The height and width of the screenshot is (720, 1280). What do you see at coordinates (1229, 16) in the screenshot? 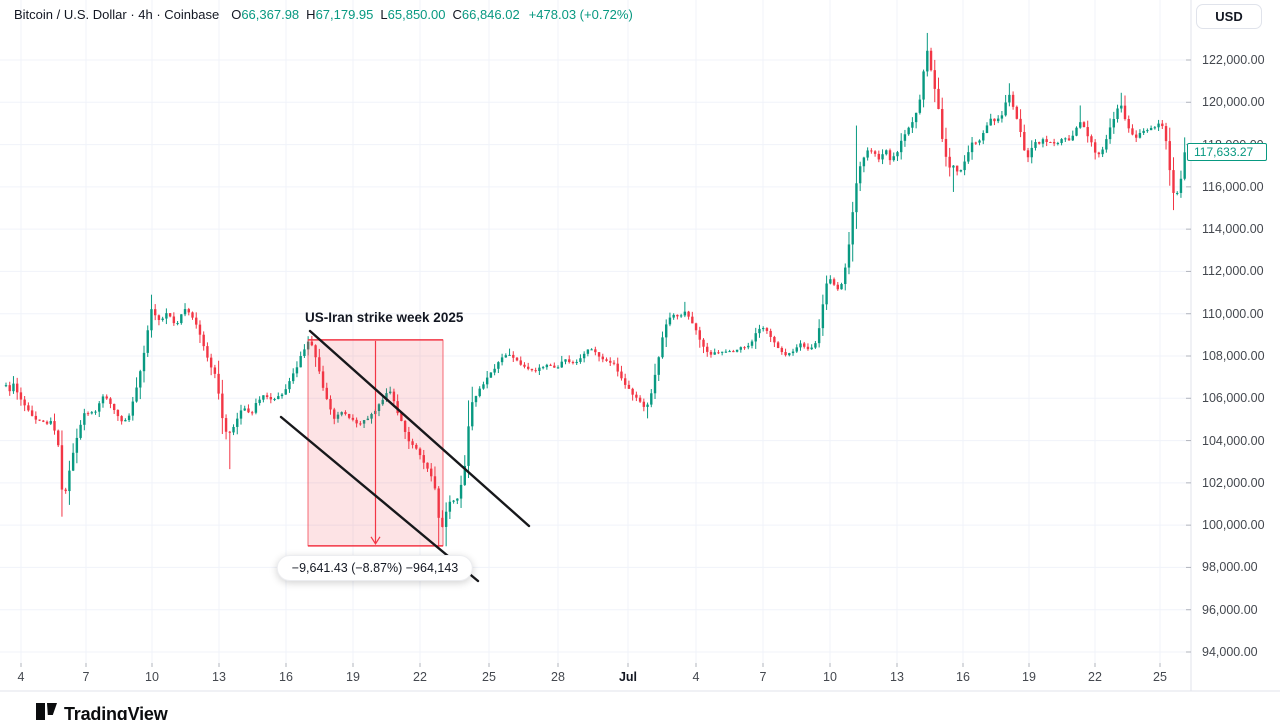
I see `currency-toggle-button: USD` at bounding box center [1229, 16].